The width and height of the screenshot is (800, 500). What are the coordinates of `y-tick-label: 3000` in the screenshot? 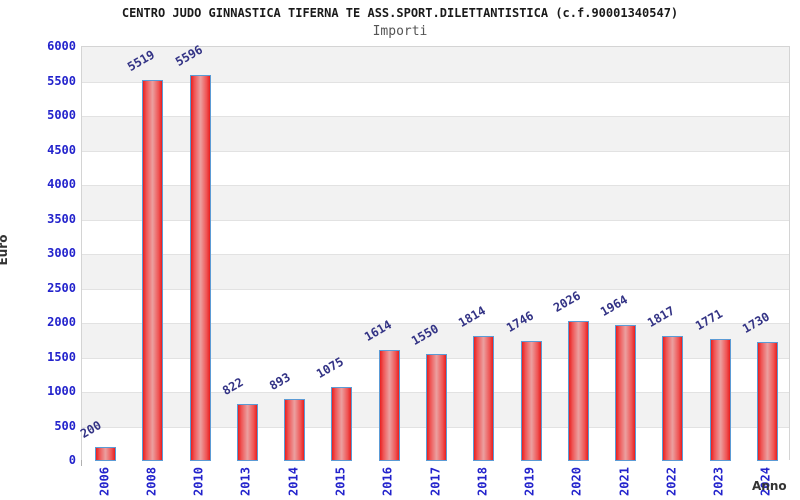 It's located at (61, 253).